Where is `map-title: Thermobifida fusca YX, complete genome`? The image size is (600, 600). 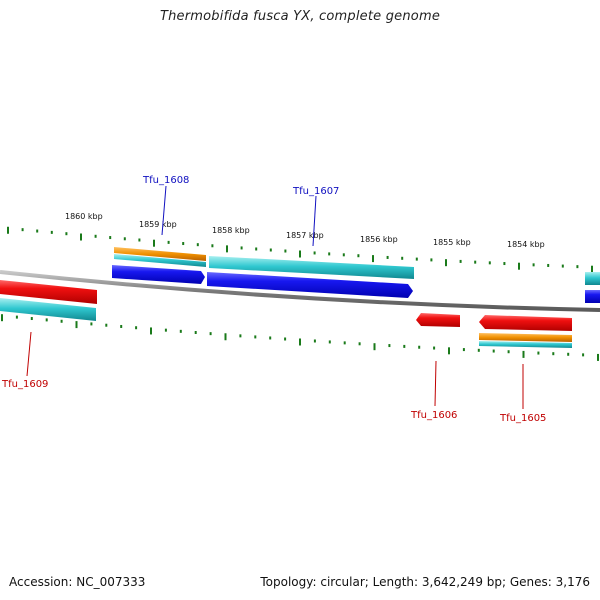
map-title: Thermobifida fusca YX, complete genome is located at coordinates (300, 16).